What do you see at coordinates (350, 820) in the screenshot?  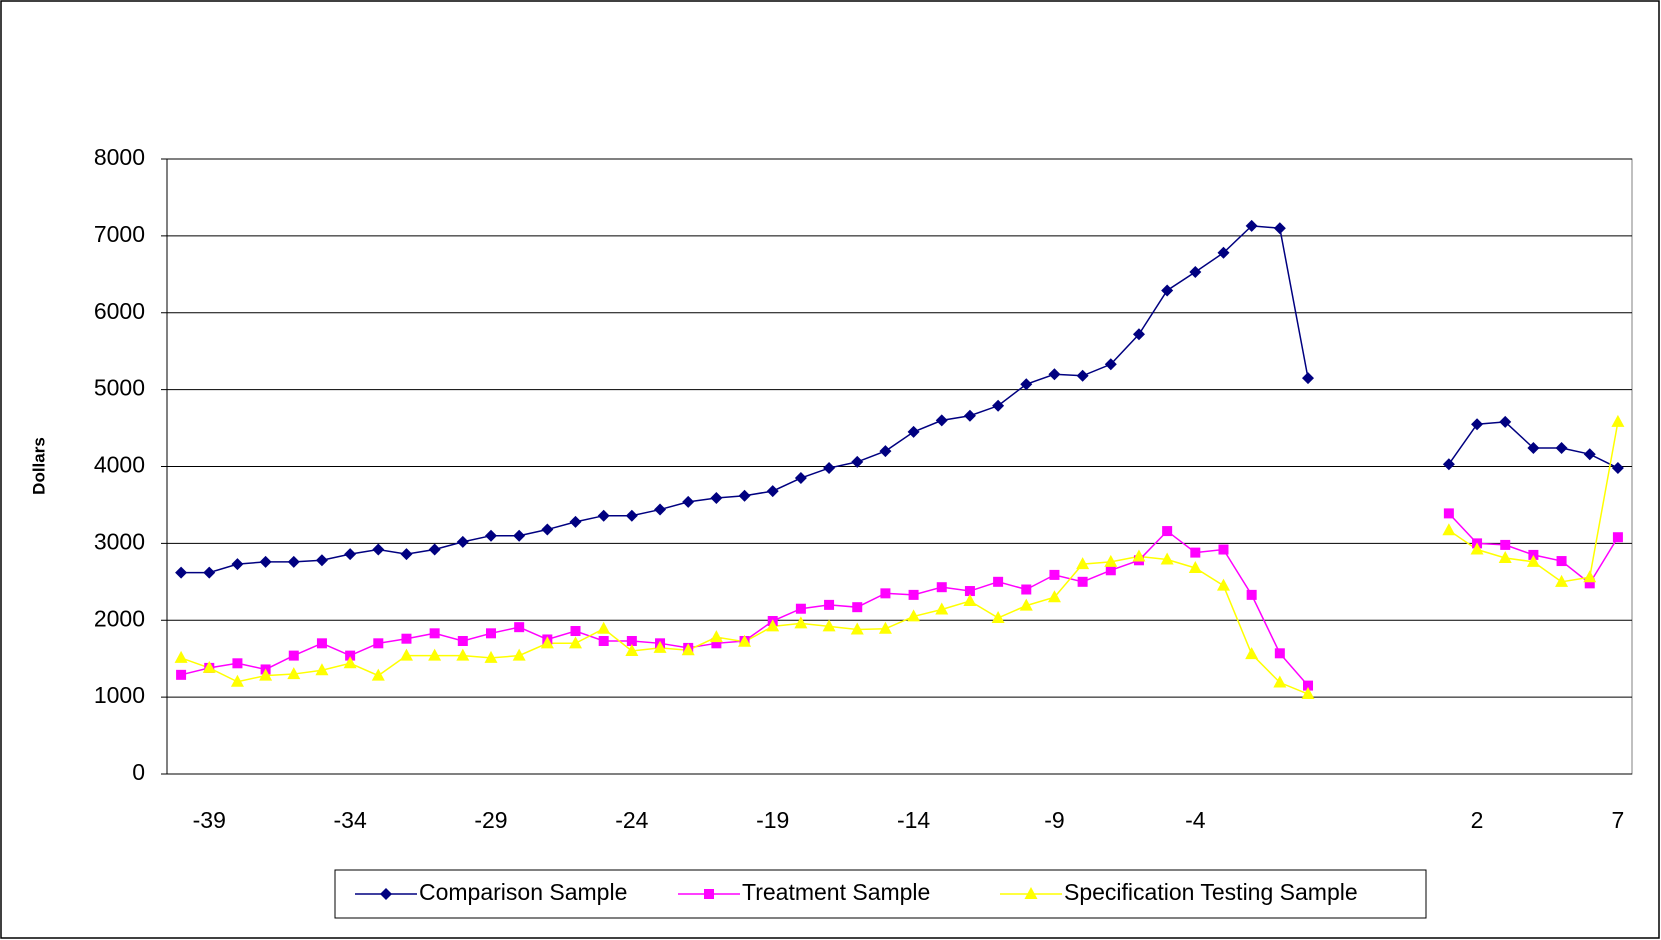 I see `x-tick-label: -34` at bounding box center [350, 820].